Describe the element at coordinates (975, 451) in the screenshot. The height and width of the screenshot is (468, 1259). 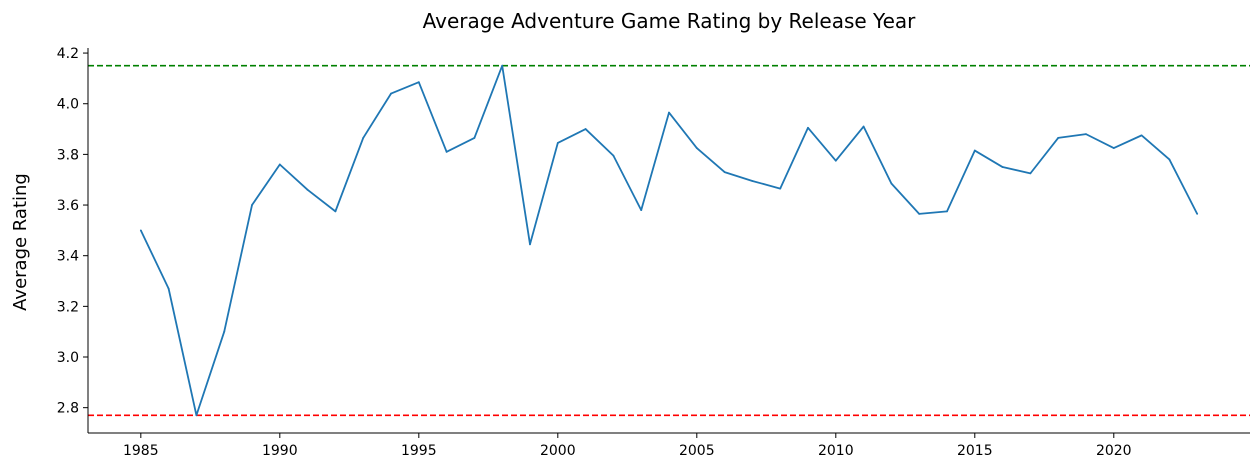
I see `x-tick-label: 2015` at that location.